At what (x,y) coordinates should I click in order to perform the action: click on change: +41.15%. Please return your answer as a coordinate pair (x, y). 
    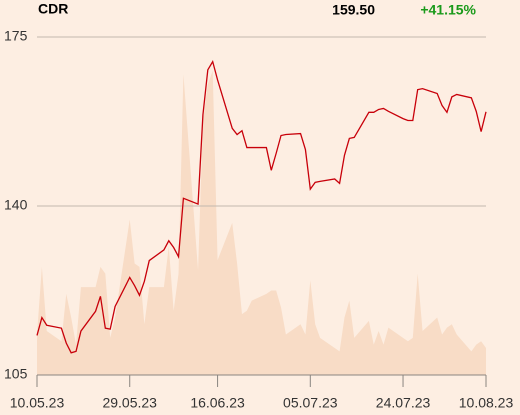
    Looking at the image, I should click on (448, 10).